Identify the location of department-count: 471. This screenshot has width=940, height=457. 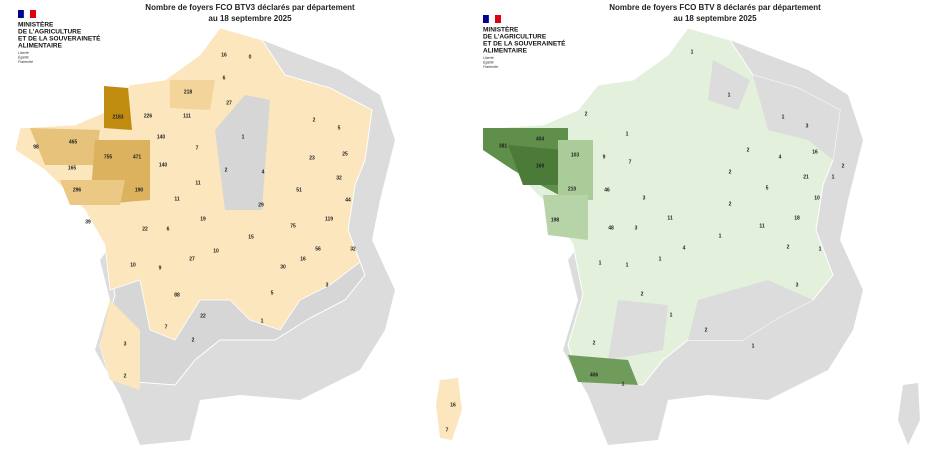
(137, 157).